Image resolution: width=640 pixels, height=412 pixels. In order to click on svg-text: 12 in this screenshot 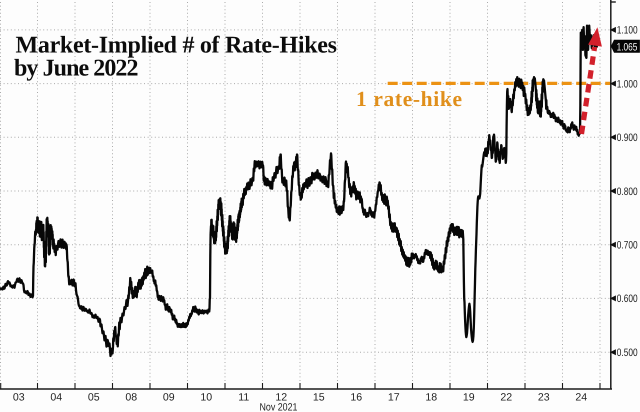, I will do `click(281, 398)`.